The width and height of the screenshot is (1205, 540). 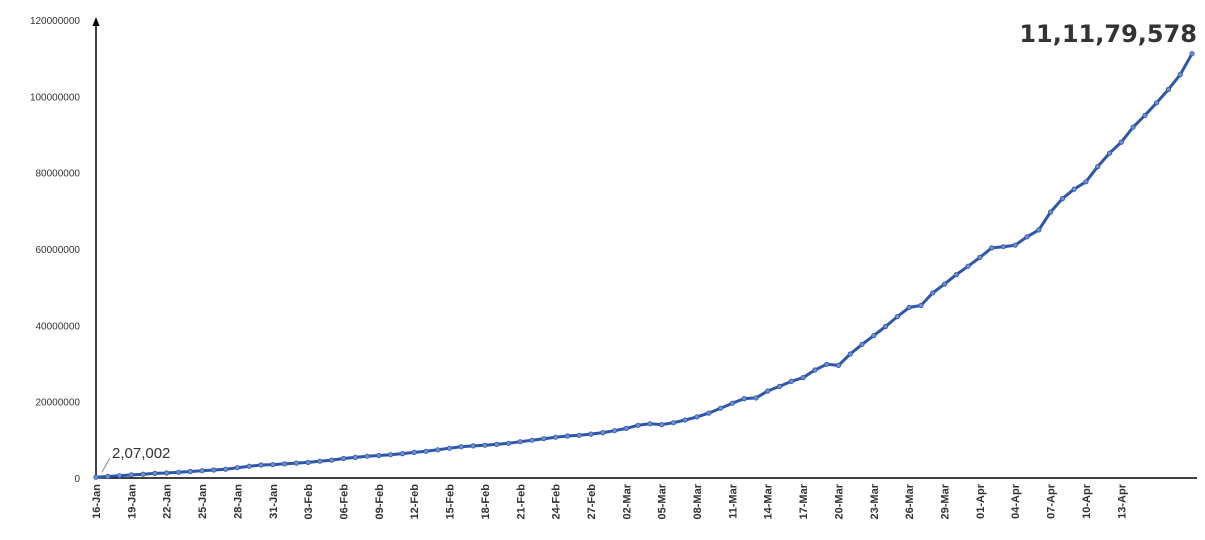 I want to click on y-tick-label: 20000000, so click(x=58, y=403).